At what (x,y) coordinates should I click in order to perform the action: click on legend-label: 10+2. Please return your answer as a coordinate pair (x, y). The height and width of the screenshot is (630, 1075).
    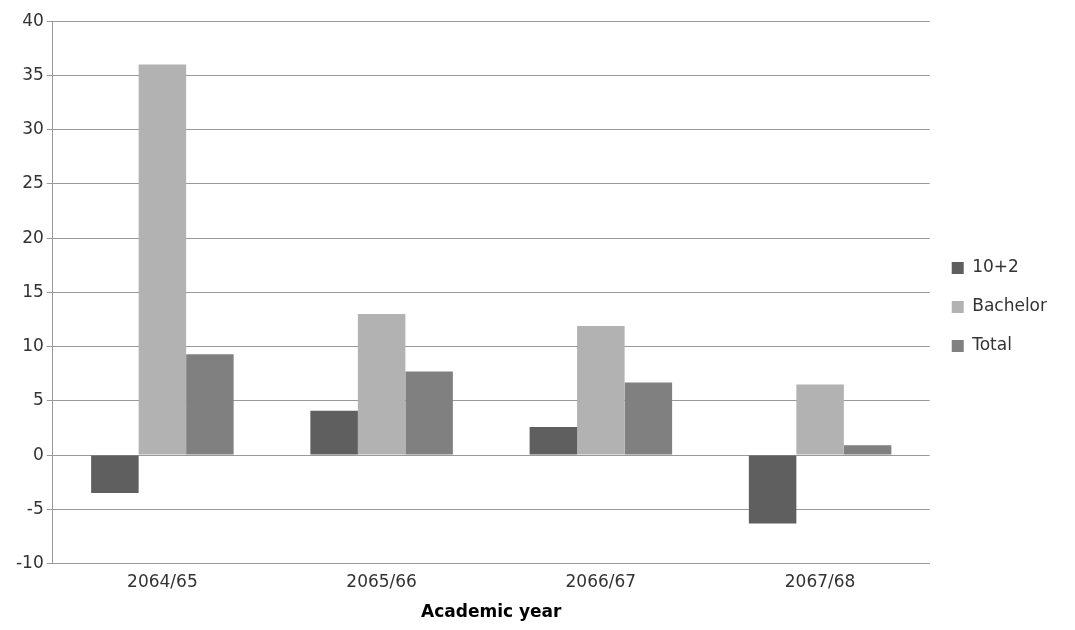
    Looking at the image, I should click on (995, 266).